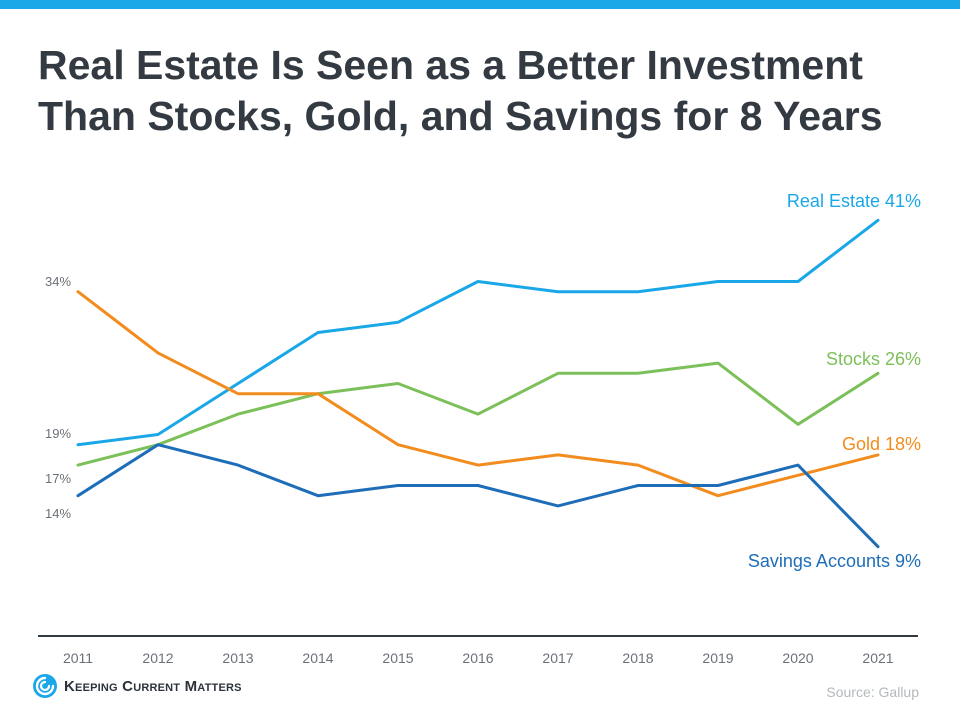 The height and width of the screenshot is (720, 960). Describe the element at coordinates (58, 397) in the screenshot. I see `start-value-labels: 34% 19% 17% 14%` at that location.